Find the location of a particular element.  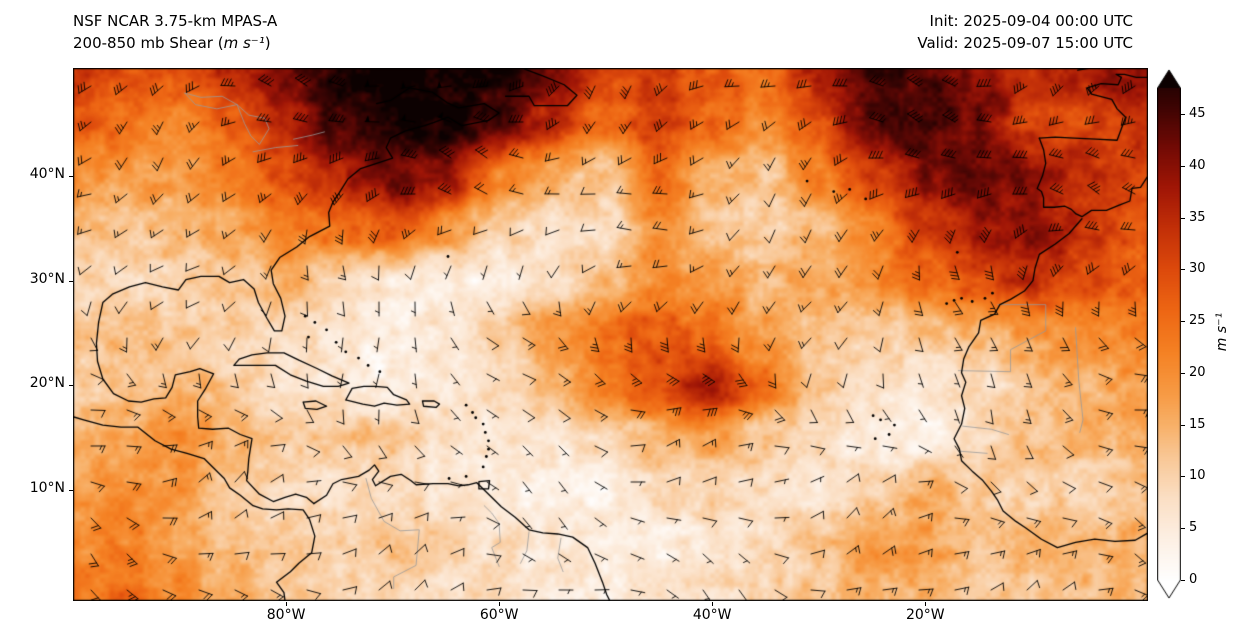

y-tick-label: 10°N is located at coordinates (47, 488).